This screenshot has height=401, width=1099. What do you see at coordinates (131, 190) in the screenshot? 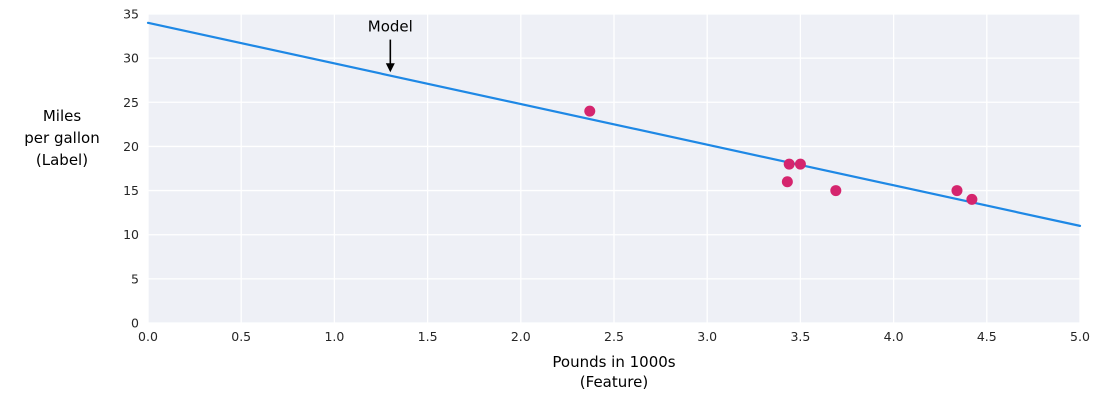
I see `y-tick-label-3: 15` at bounding box center [131, 190].